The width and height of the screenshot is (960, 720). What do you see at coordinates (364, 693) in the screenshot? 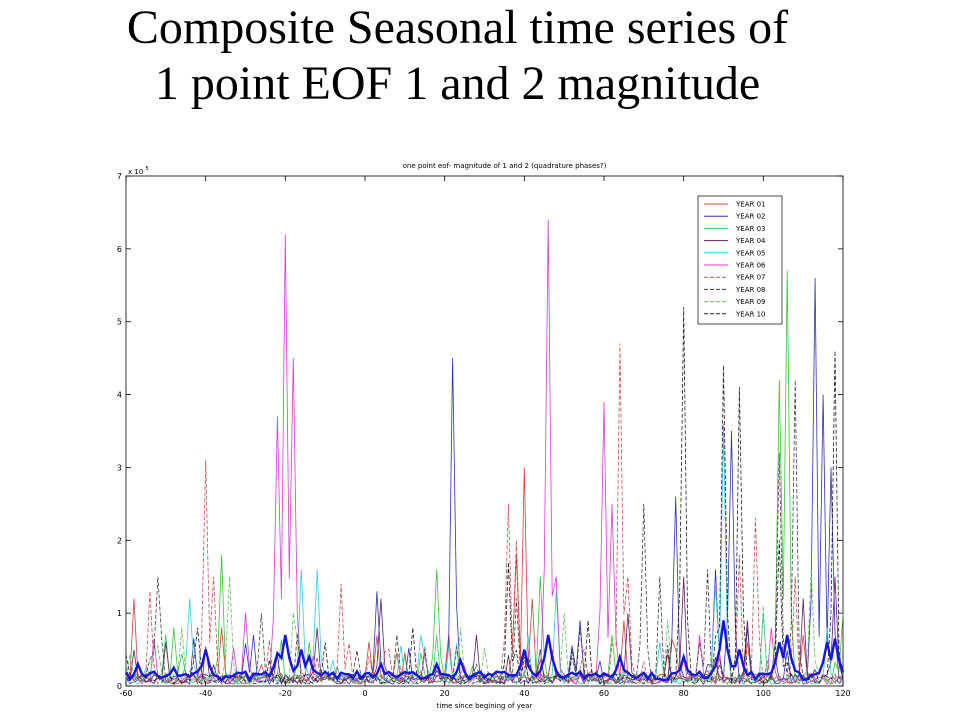
I see `x-tick-label: 0` at bounding box center [364, 693].